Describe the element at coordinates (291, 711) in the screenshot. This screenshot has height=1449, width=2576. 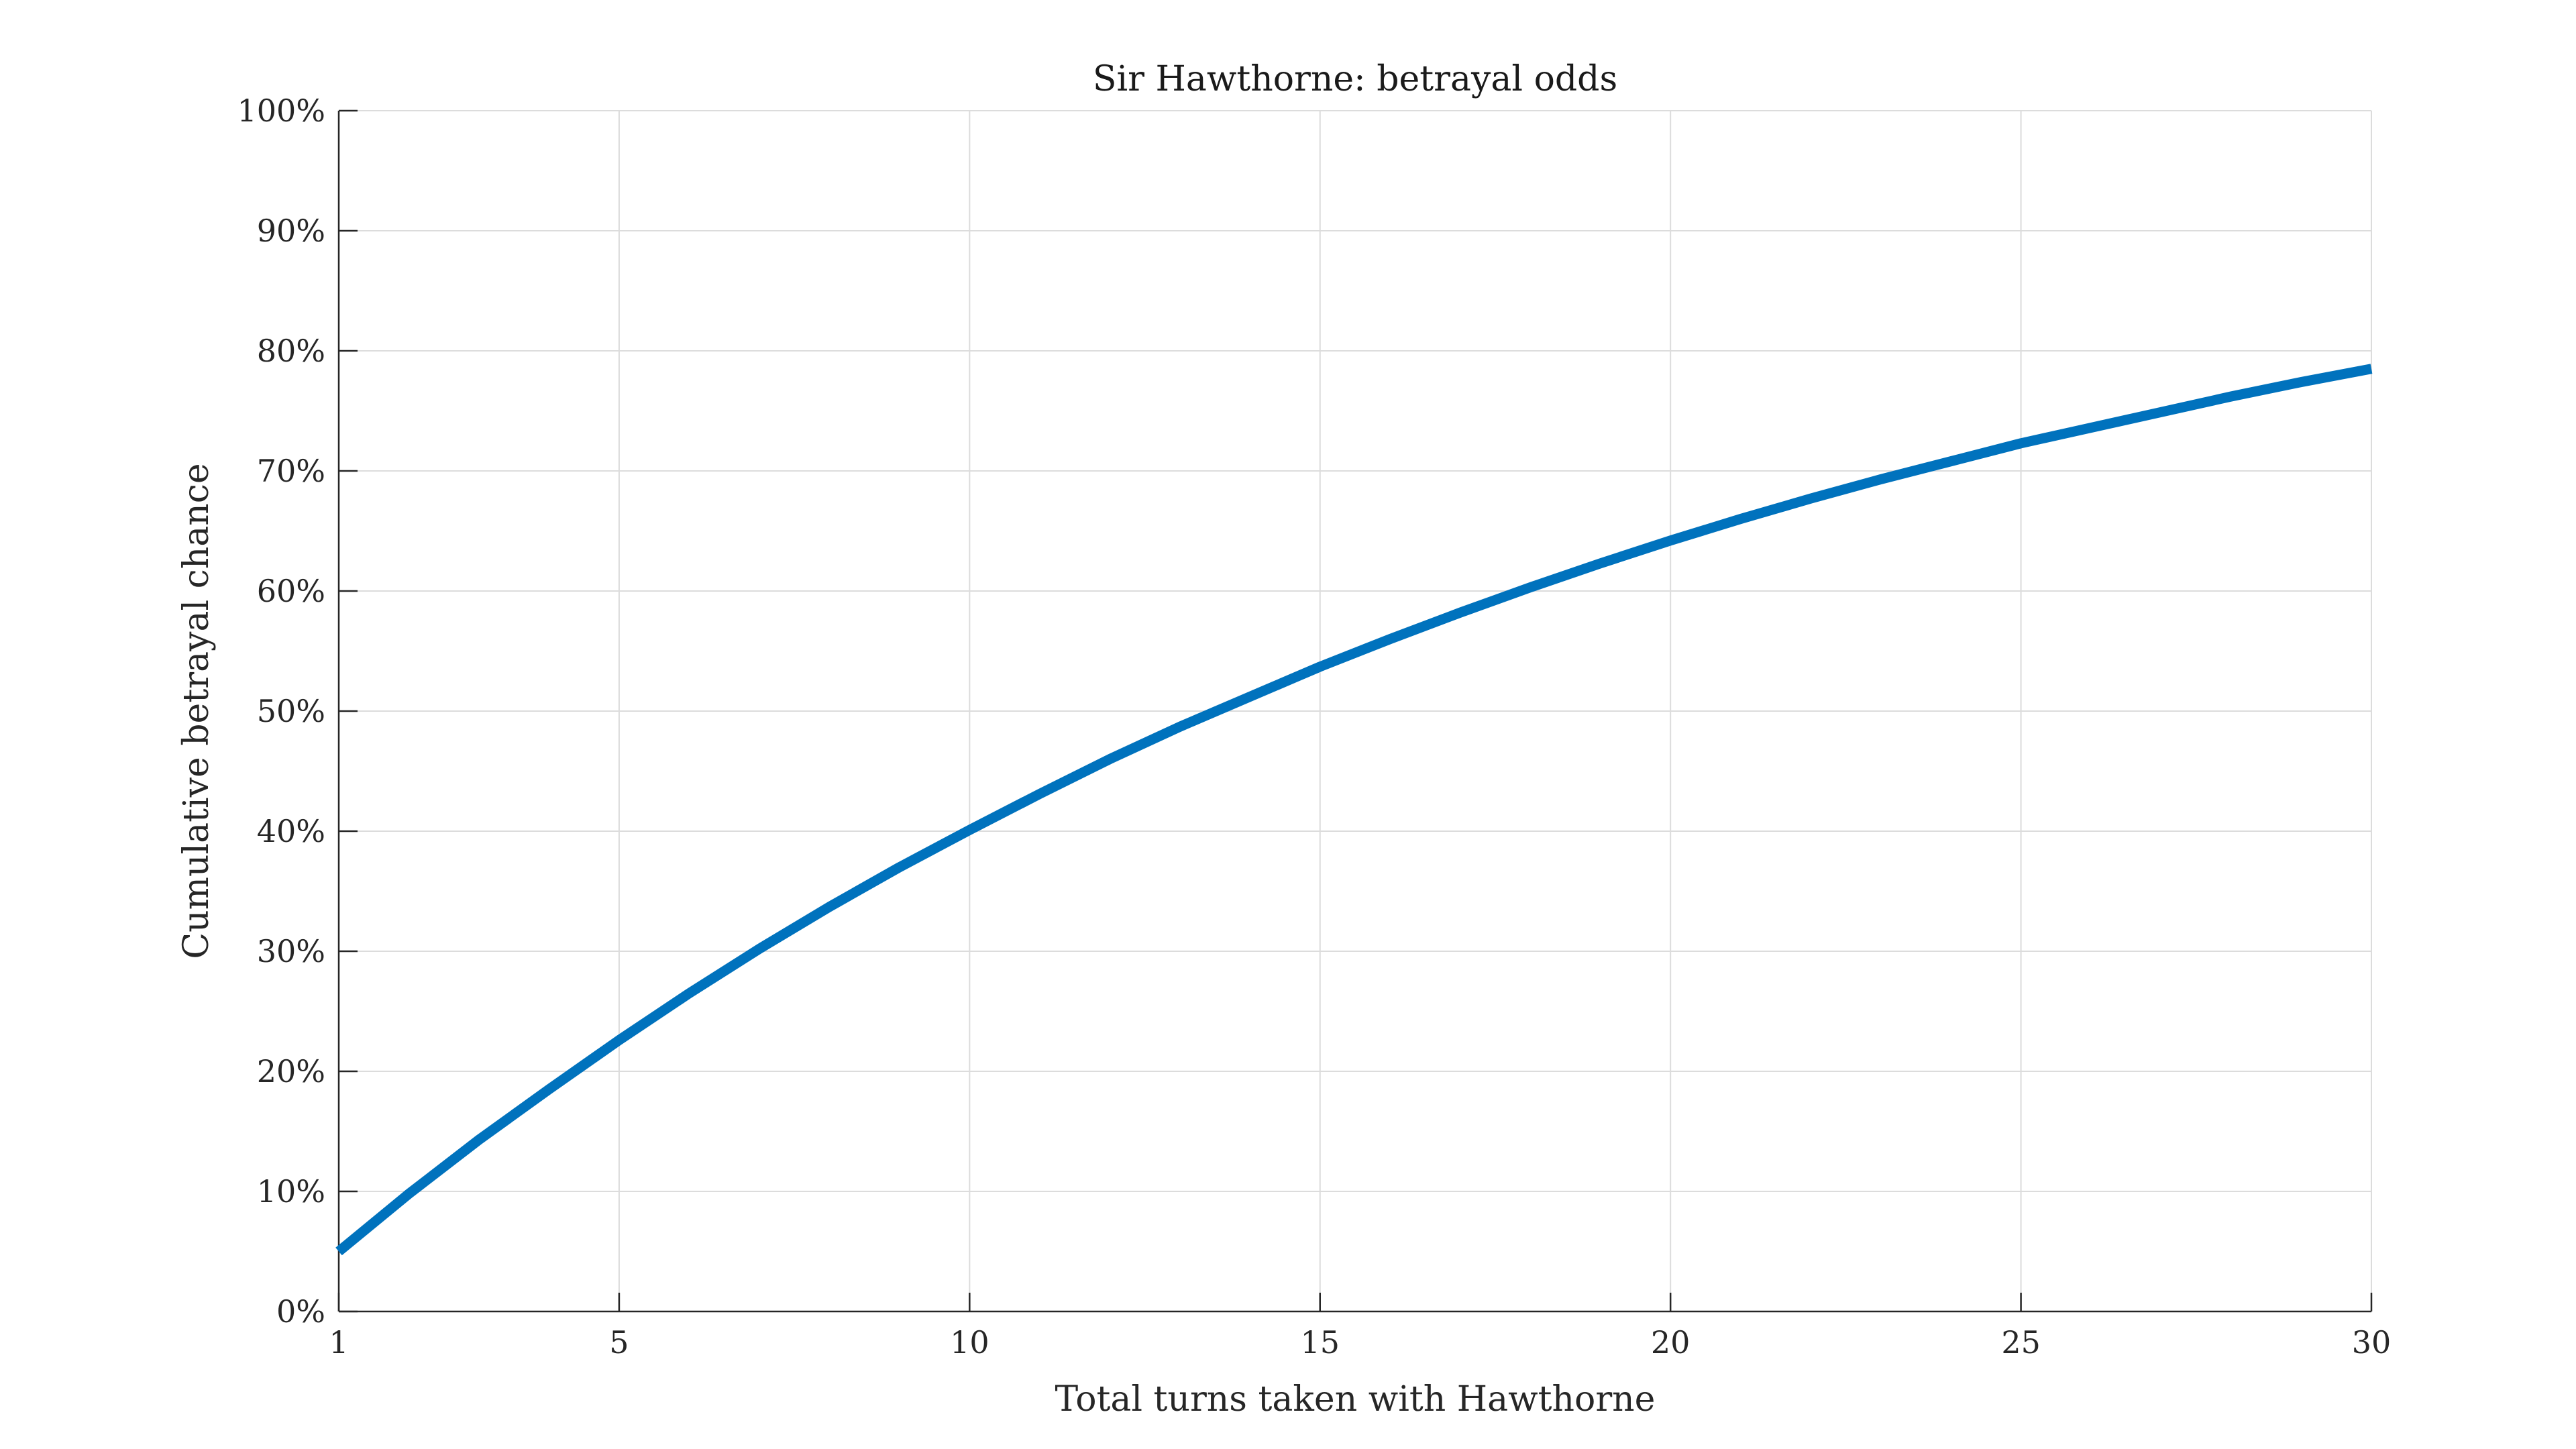
I see `y-tick-label-5: 50%` at that location.